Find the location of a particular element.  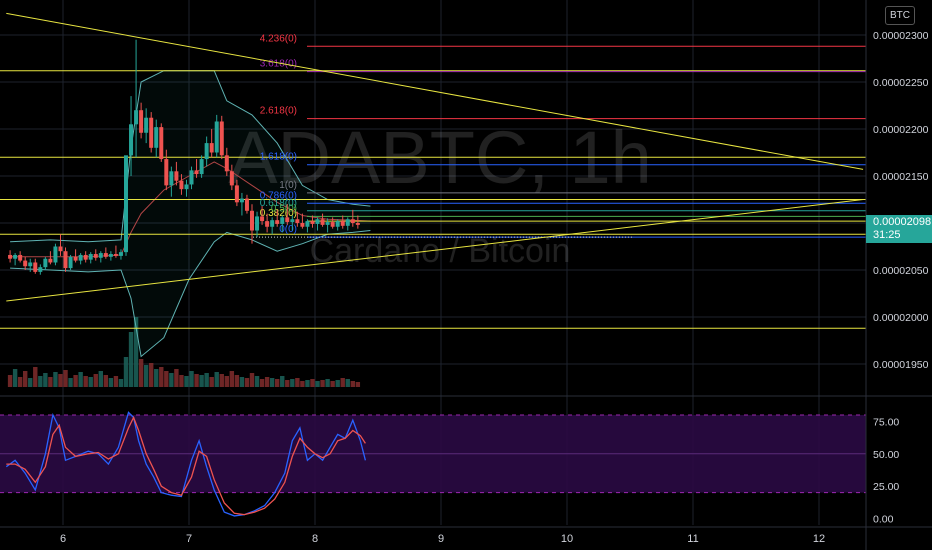

time-tick-label-10: 10 is located at coordinates (567, 539).